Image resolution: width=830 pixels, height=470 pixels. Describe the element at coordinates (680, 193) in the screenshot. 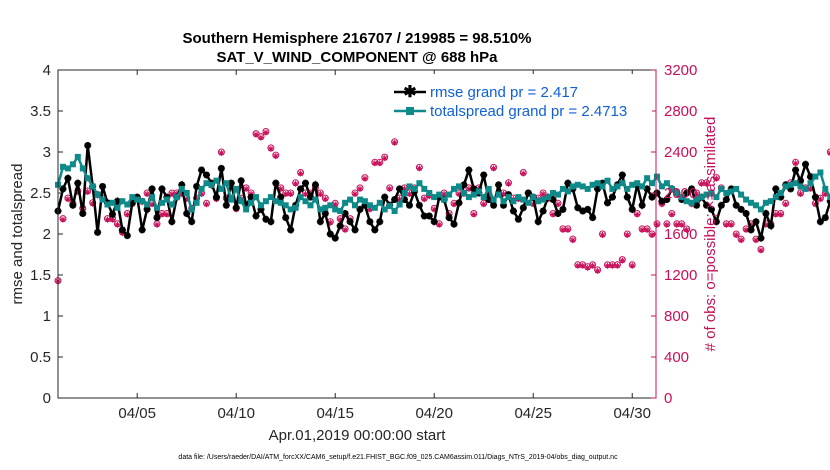

I see `y-tick-label-right: 2000` at that location.